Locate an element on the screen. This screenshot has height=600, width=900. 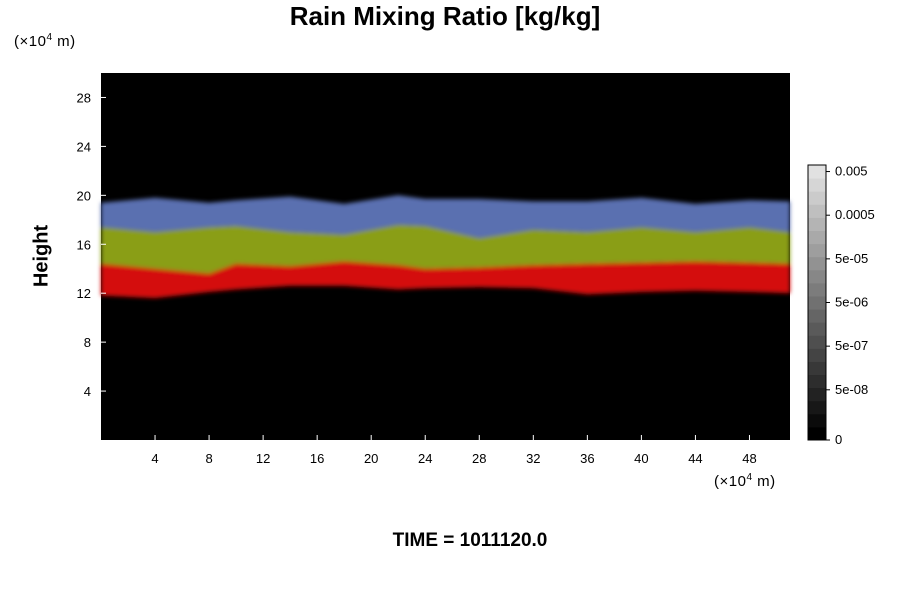
y-unit-exponent: 4 is located at coordinates (49, 37).